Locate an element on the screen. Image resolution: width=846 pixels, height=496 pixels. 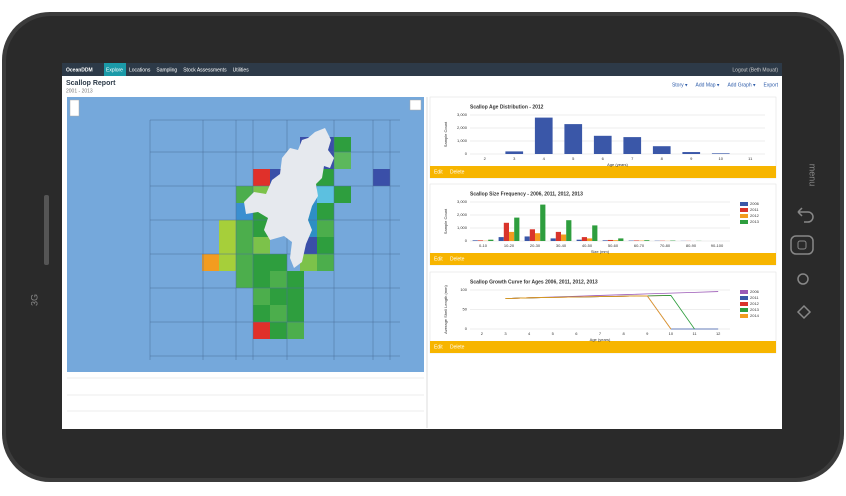
x-axis-title: Size (mm) is located at coordinates (600, 251).